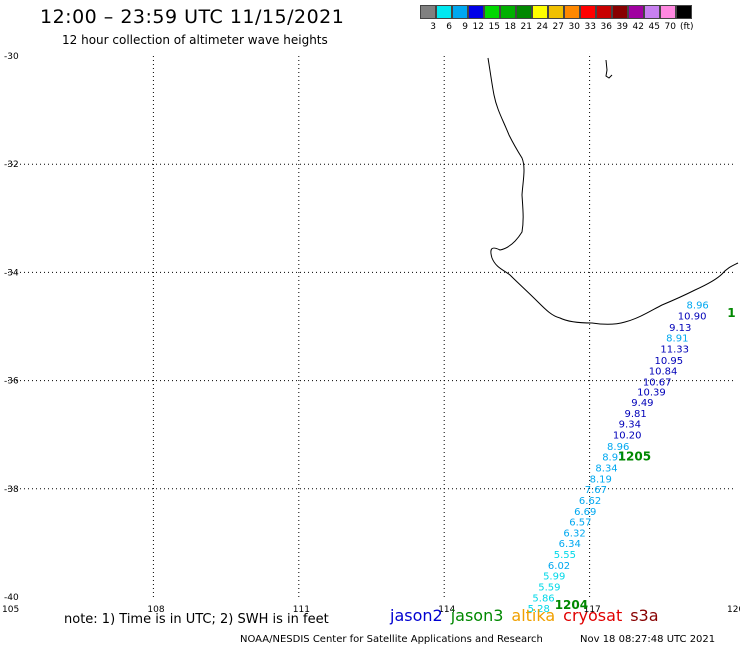 The height and width of the screenshot is (650, 740). I want to click on scale-label: 24, so click(542, 27).